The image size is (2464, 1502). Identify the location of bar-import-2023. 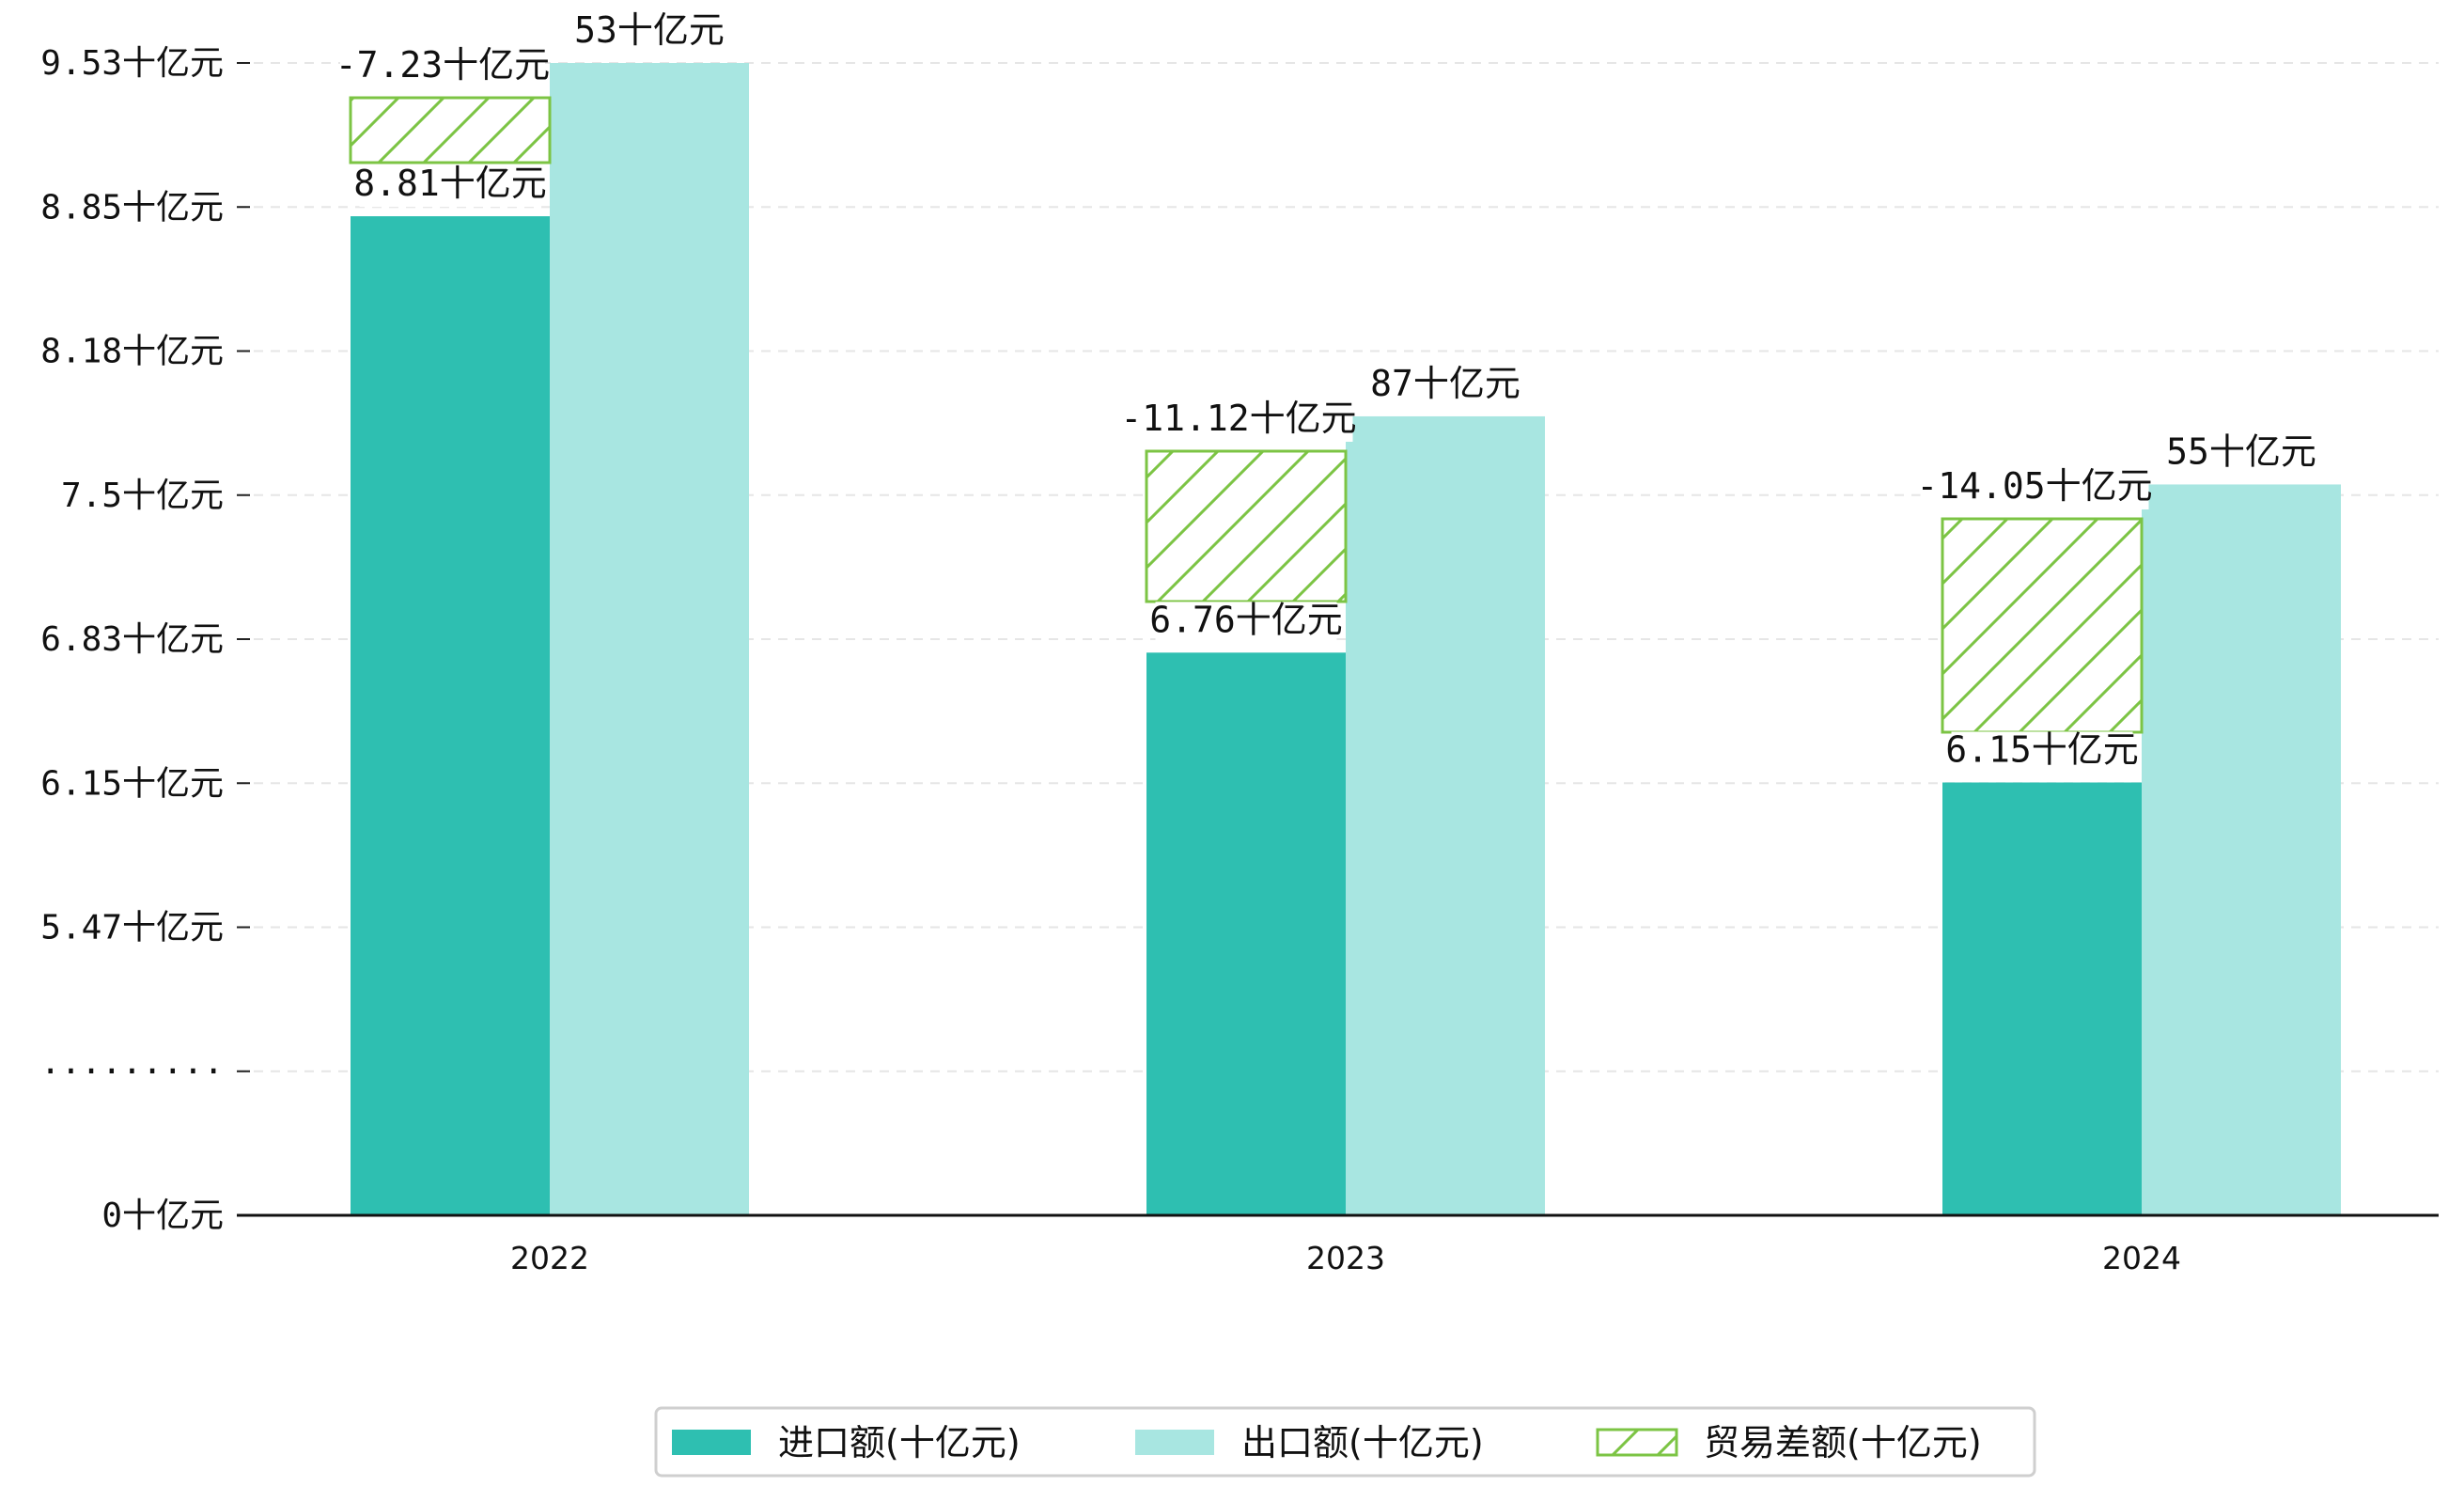
(1246, 934).